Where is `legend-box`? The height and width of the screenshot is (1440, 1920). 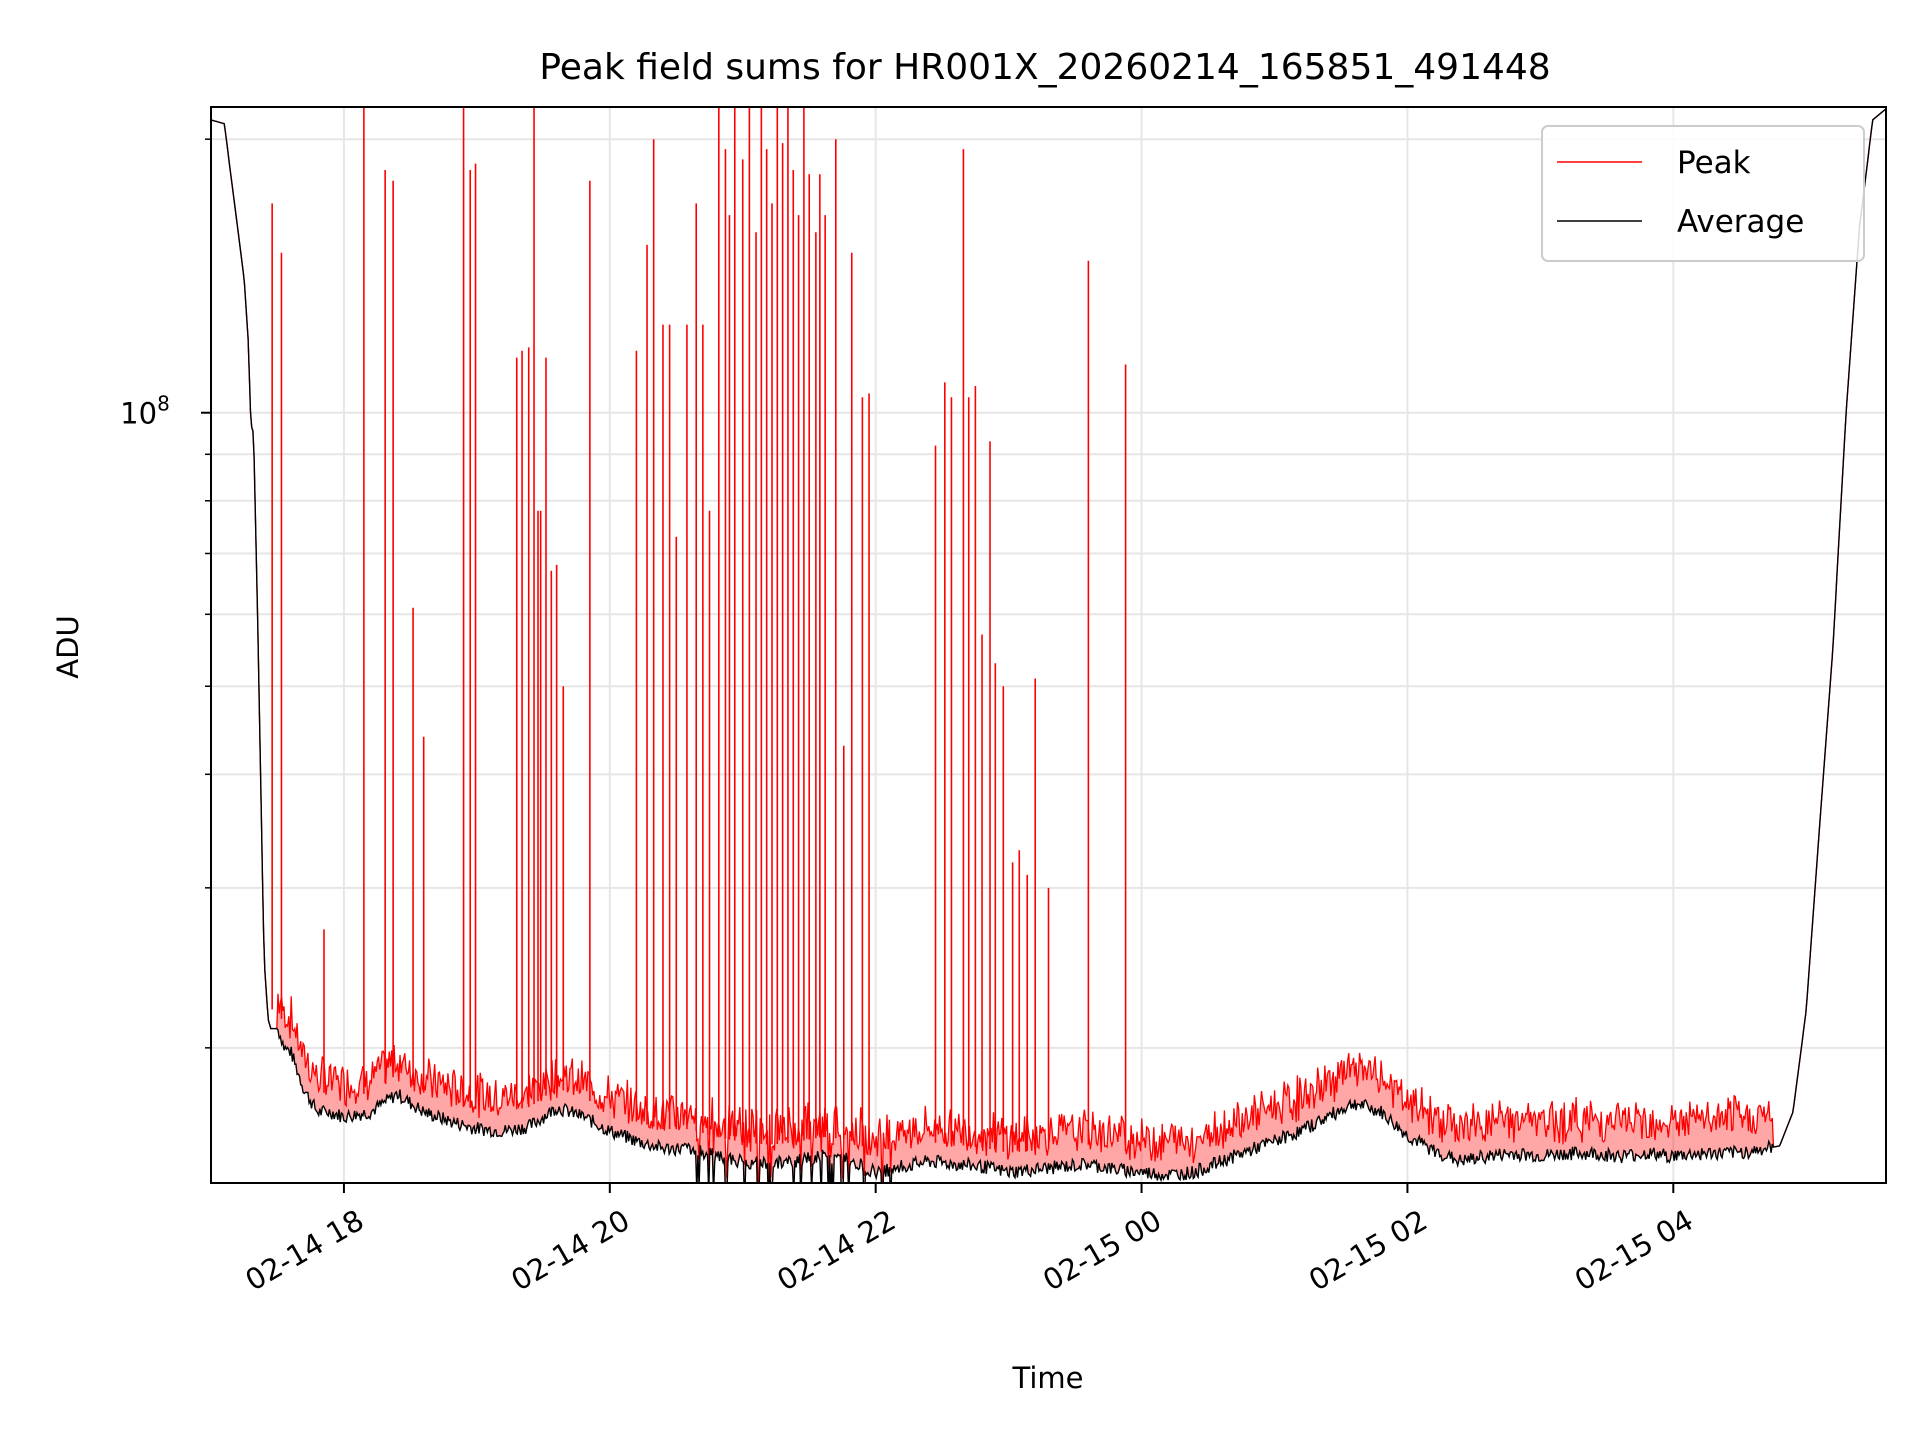
legend-box is located at coordinates (1703, 193).